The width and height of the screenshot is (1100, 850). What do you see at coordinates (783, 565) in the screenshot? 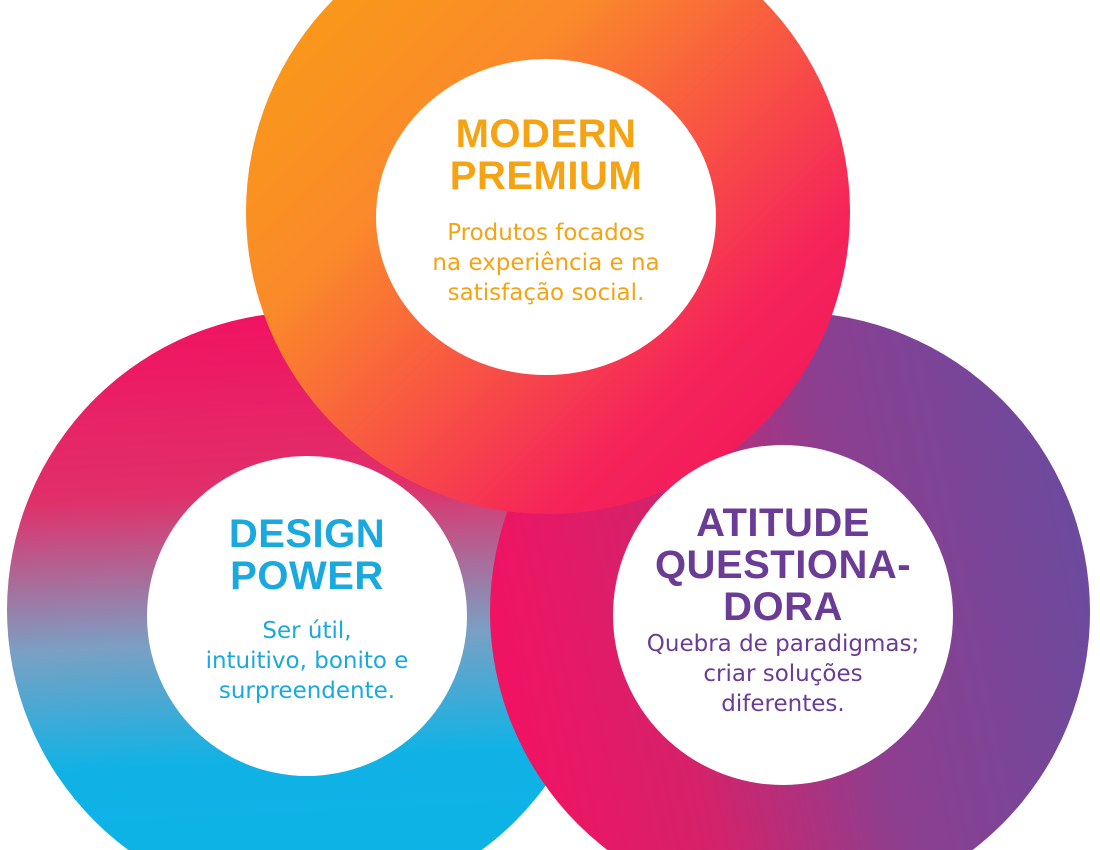
I see `atitude-questionadora-title: ATITUDE QUESTIONA- DORA` at bounding box center [783, 565].